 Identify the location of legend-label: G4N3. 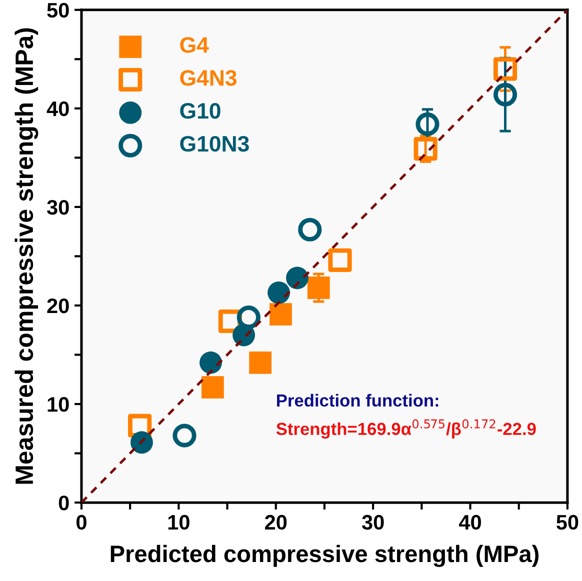
(208, 78).